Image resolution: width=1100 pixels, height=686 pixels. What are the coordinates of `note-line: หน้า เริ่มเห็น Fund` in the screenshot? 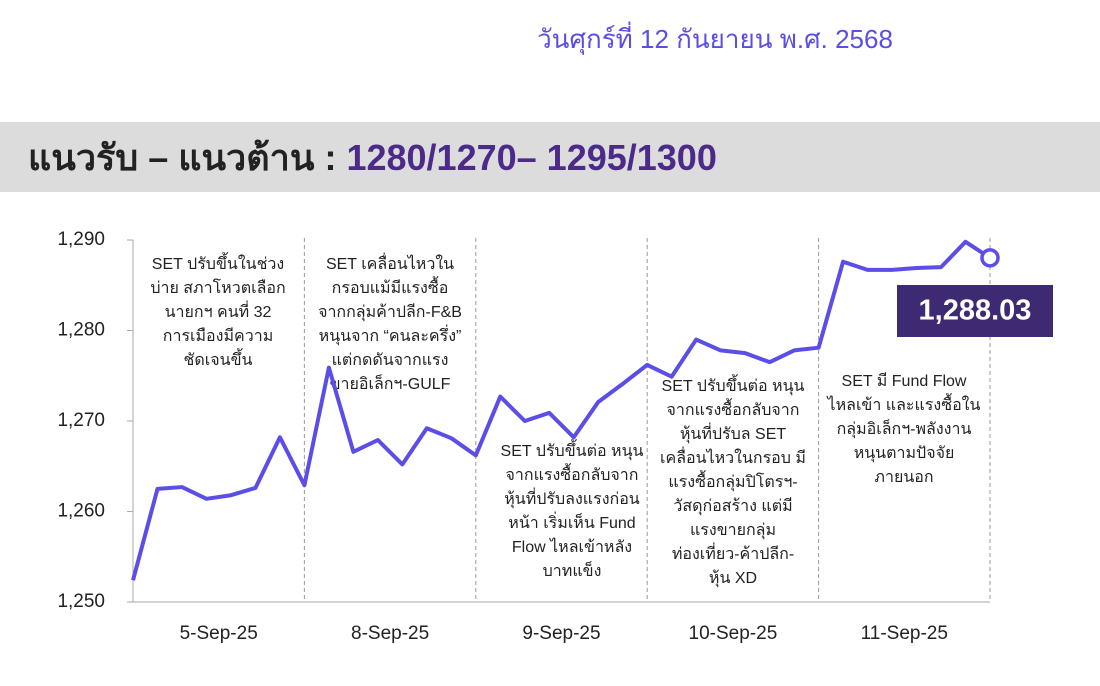 It's located at (571, 521).